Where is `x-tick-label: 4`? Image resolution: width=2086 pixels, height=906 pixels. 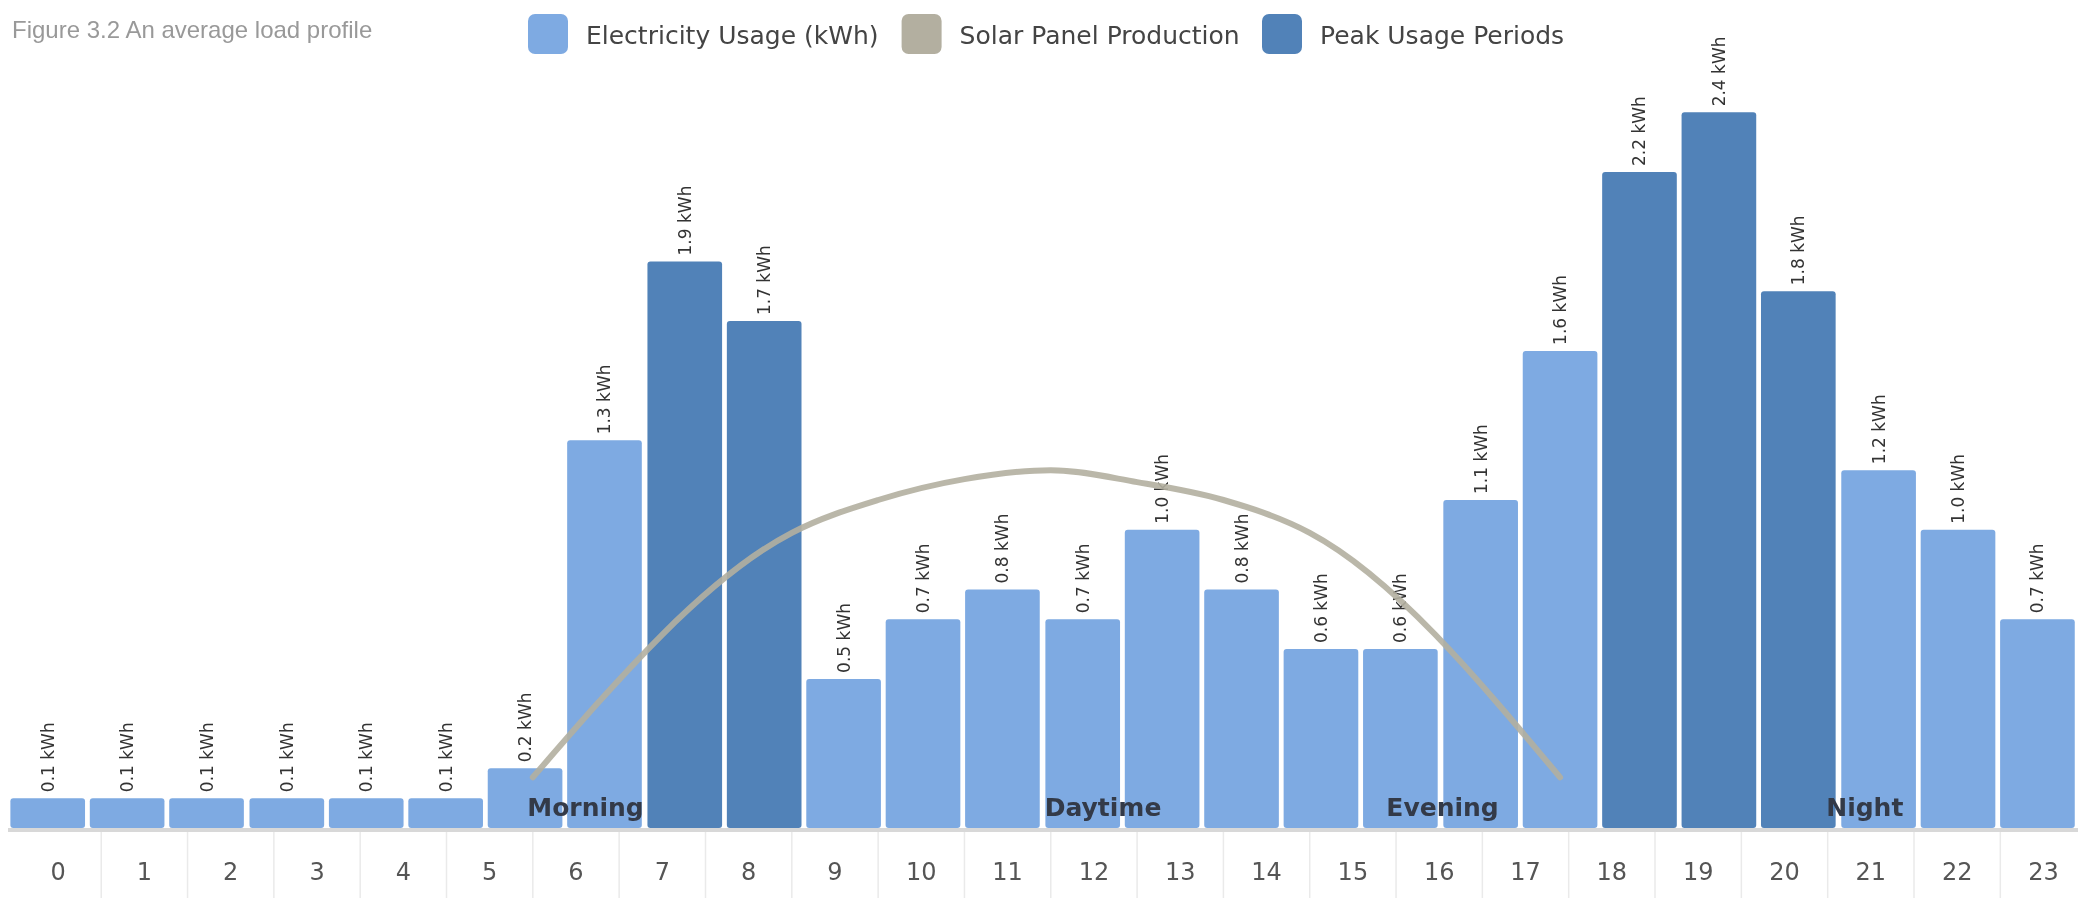 x-tick-label: 4 is located at coordinates (403, 872).